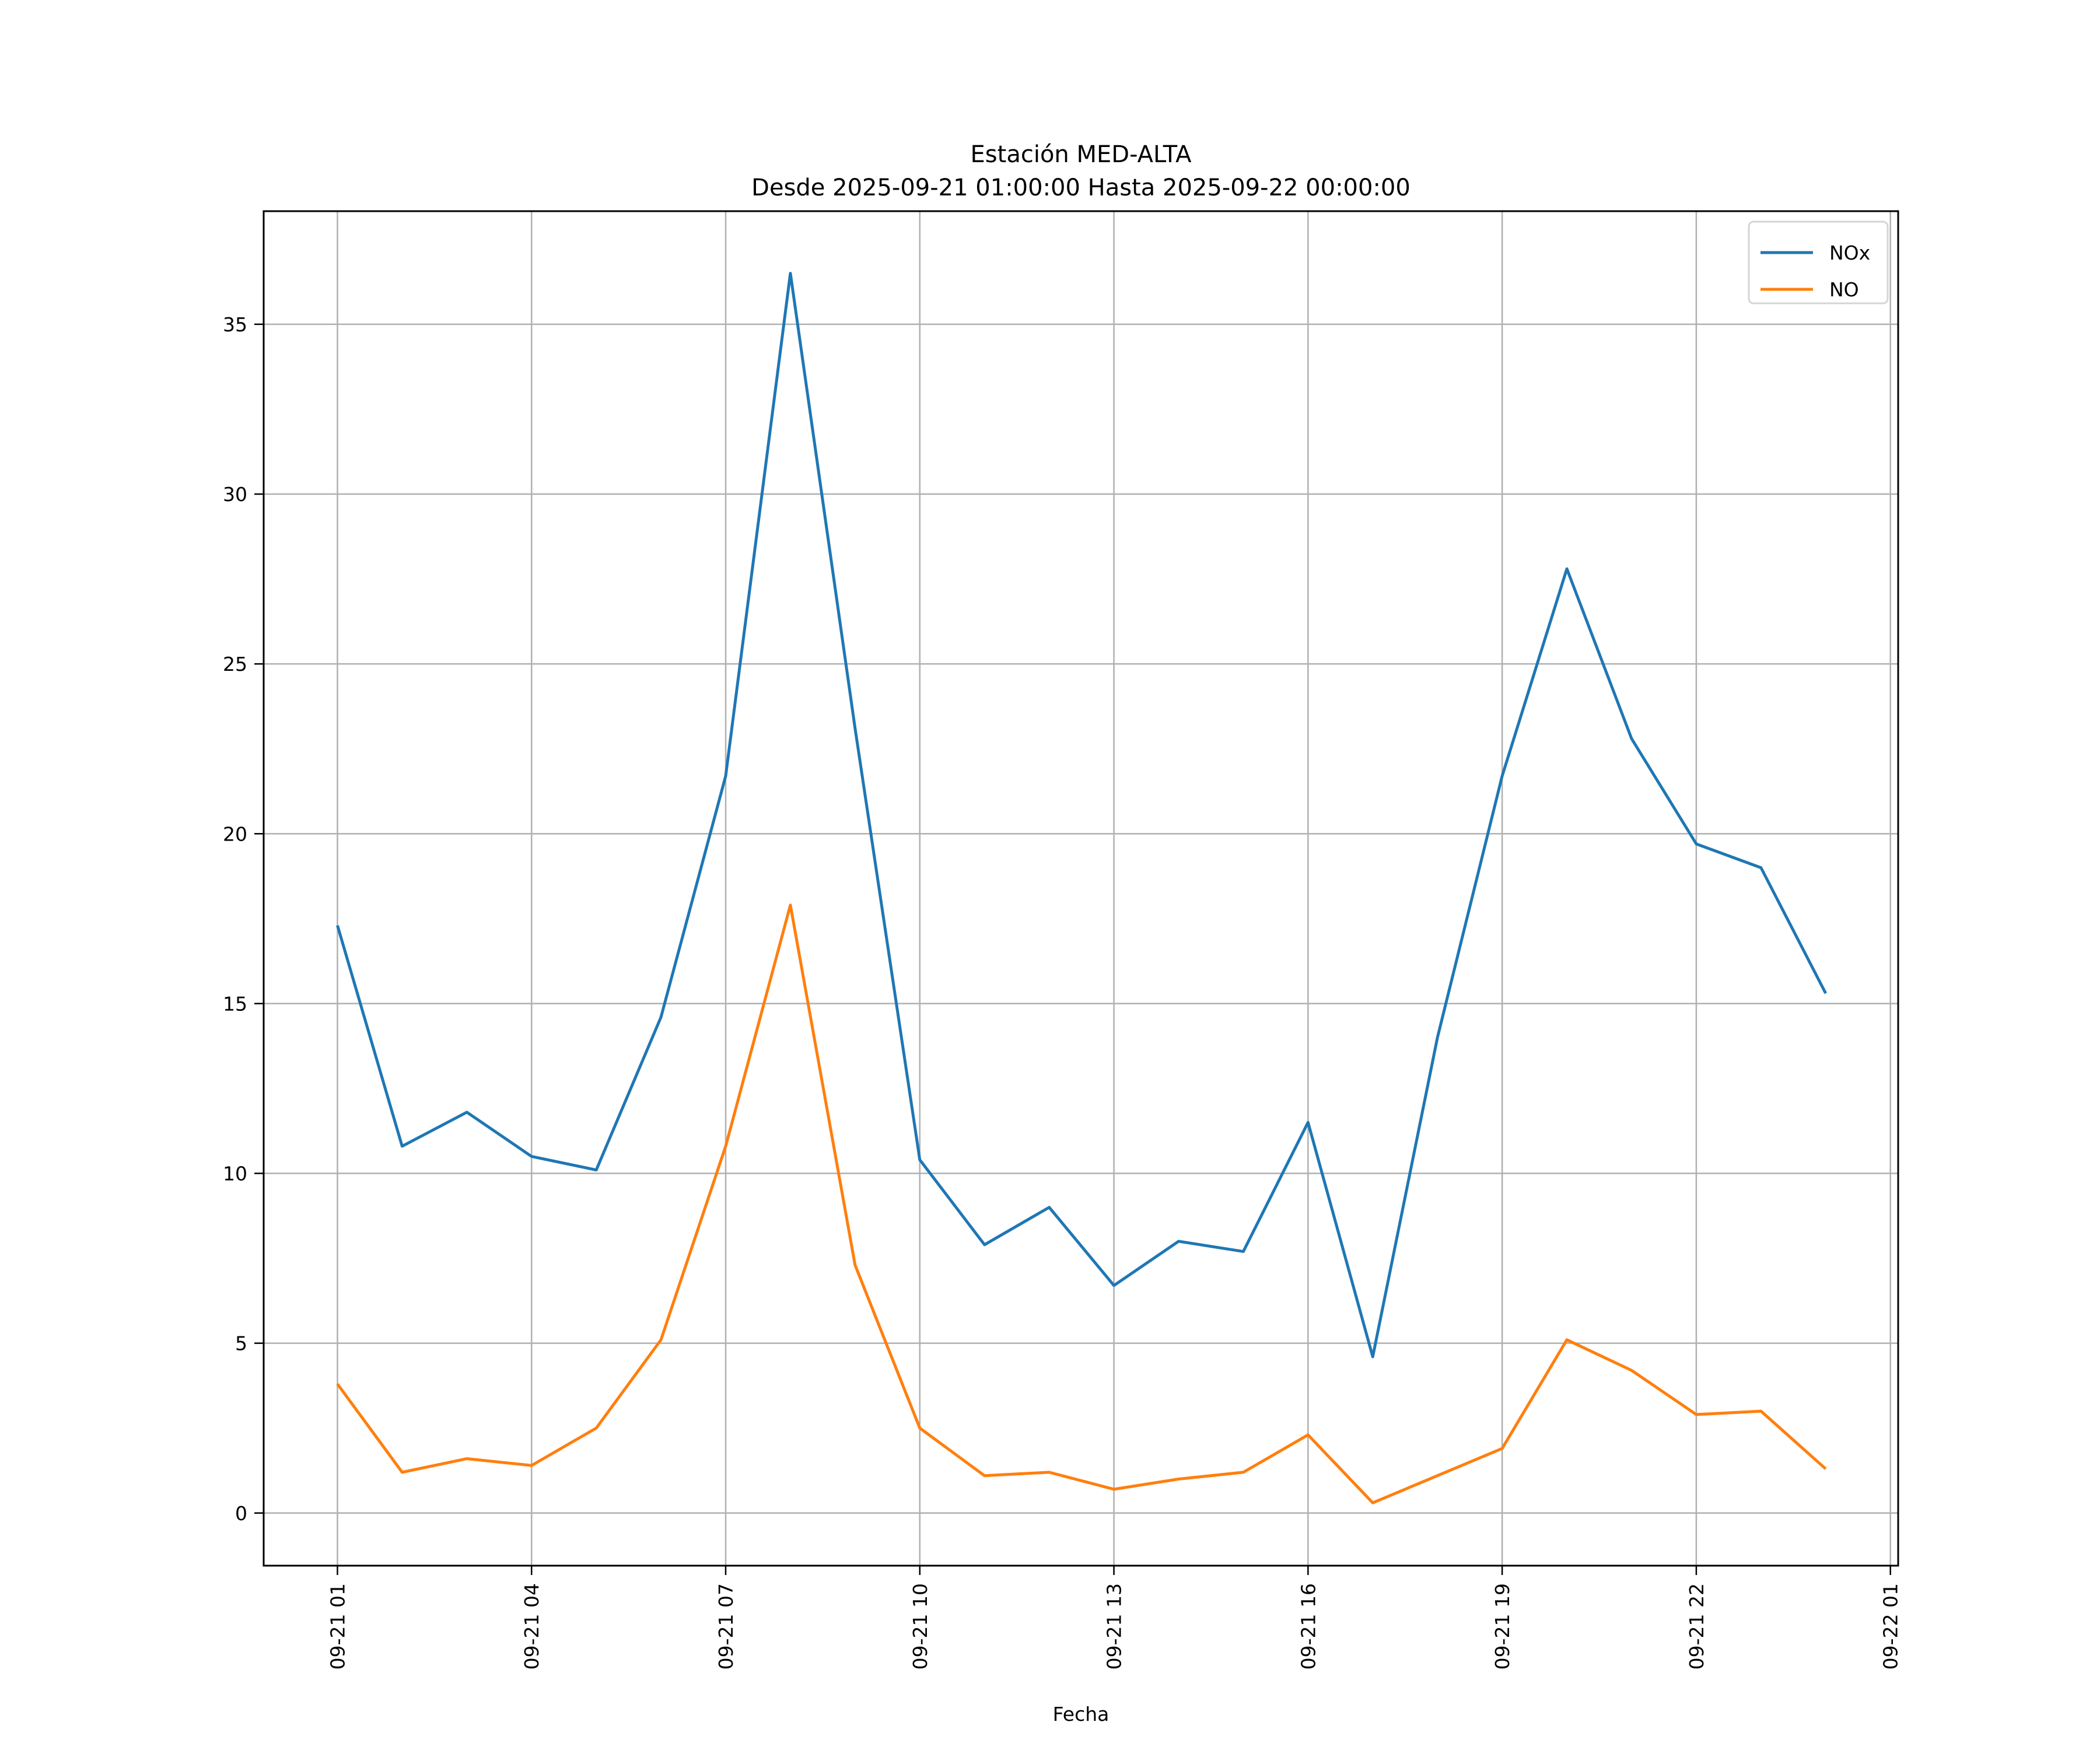 The height and width of the screenshot is (1750, 2100). I want to click on legend-label-no: NO, so click(1844, 289).